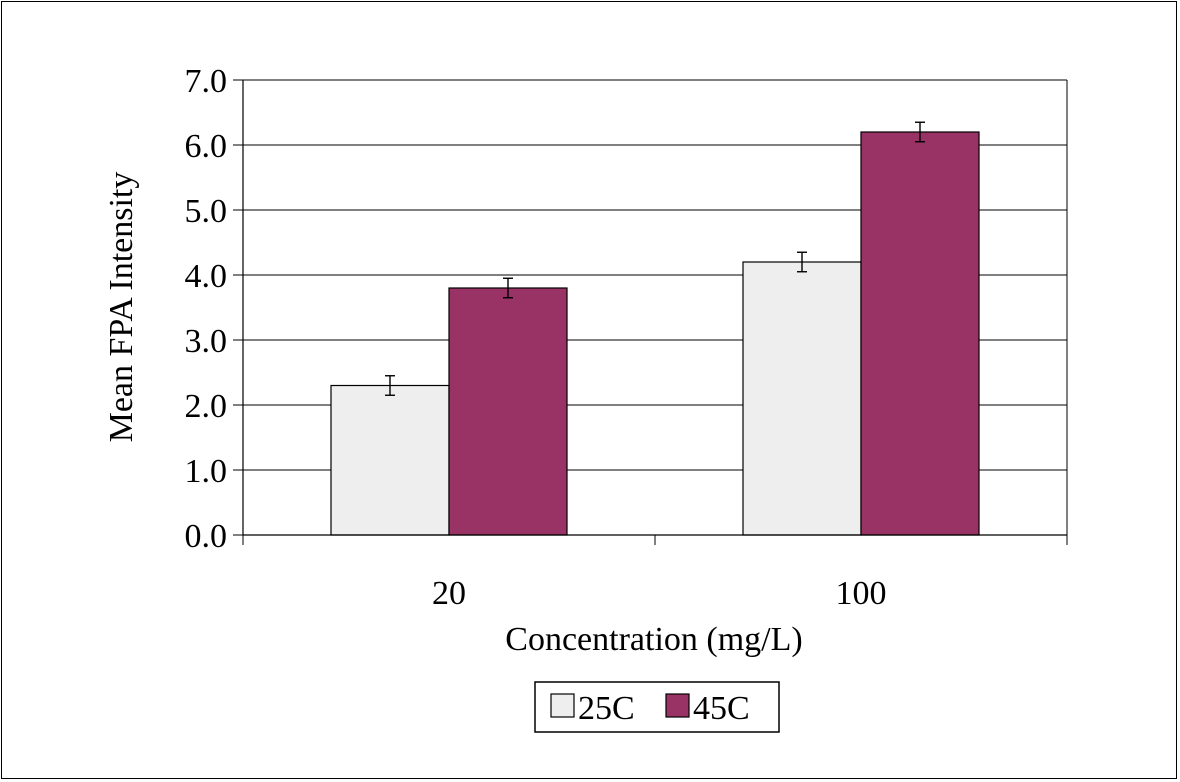 This screenshot has width=1180, height=782. I want to click on legend-label-25c: 25C, so click(606, 708).